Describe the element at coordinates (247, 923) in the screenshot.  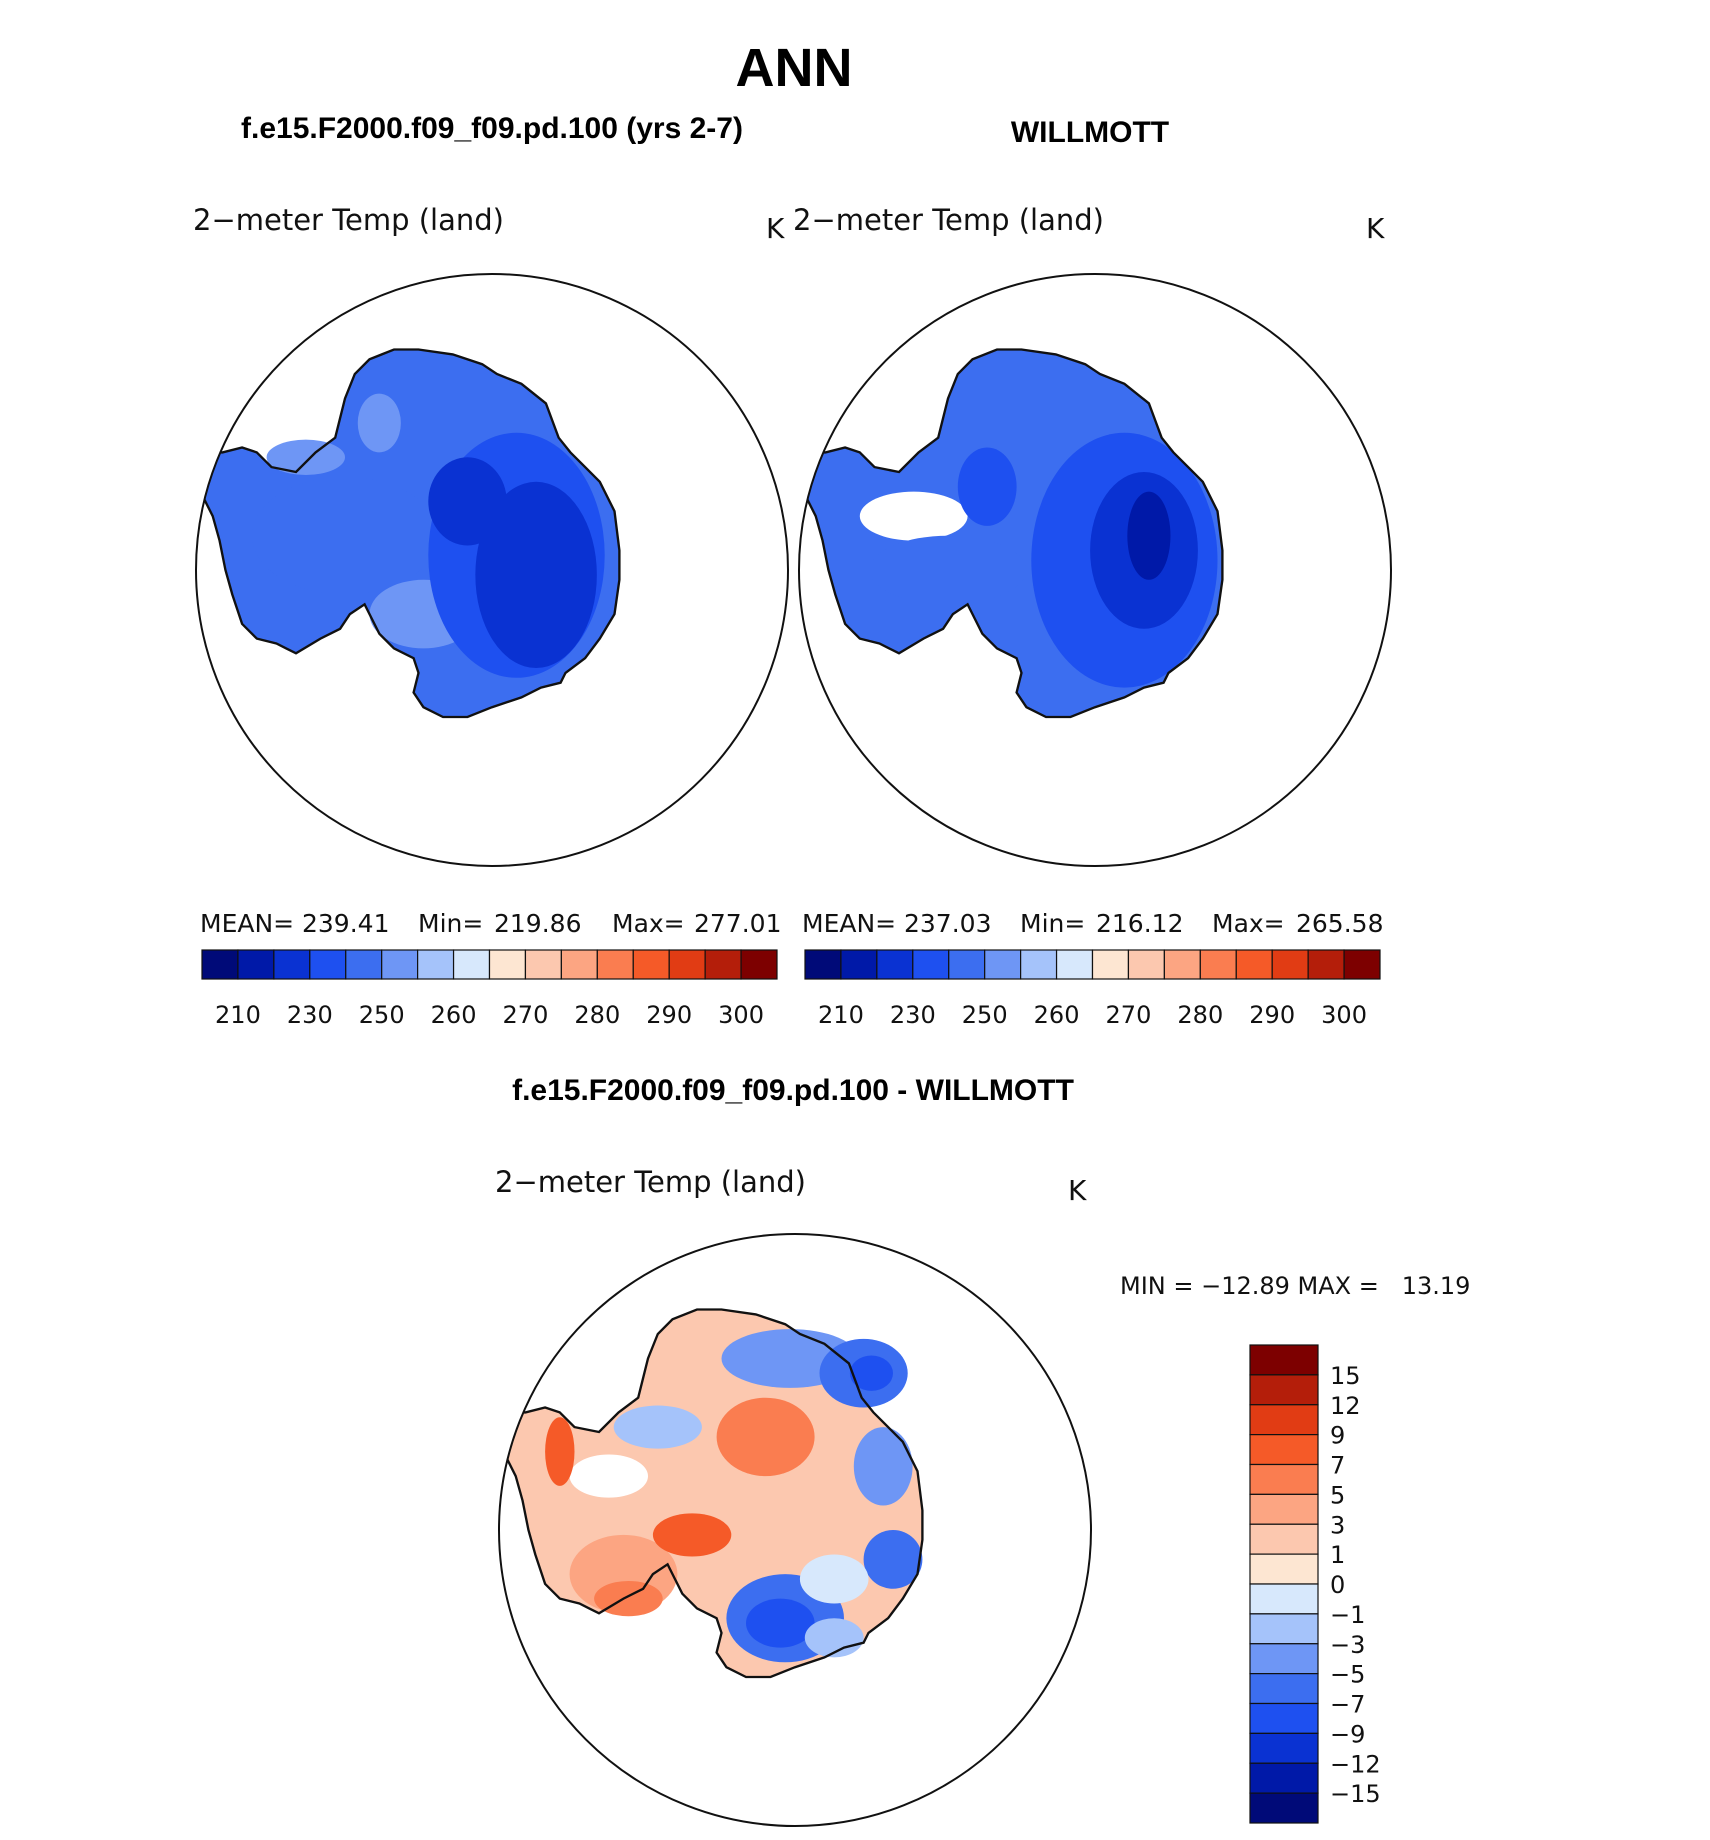
I see `panel-model-mean-label: MEAN=` at that location.